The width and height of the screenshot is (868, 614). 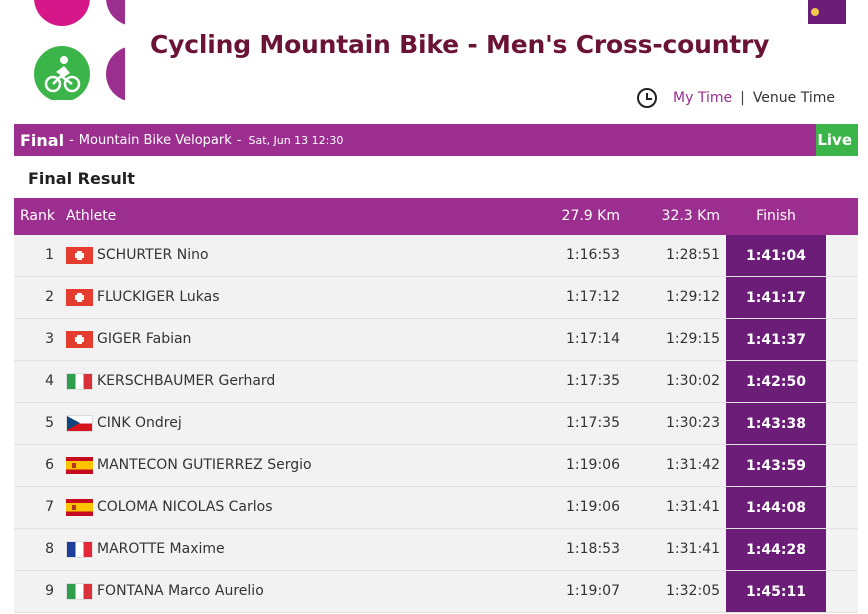 What do you see at coordinates (49, 549) in the screenshot?
I see `rank-cell: 8` at bounding box center [49, 549].